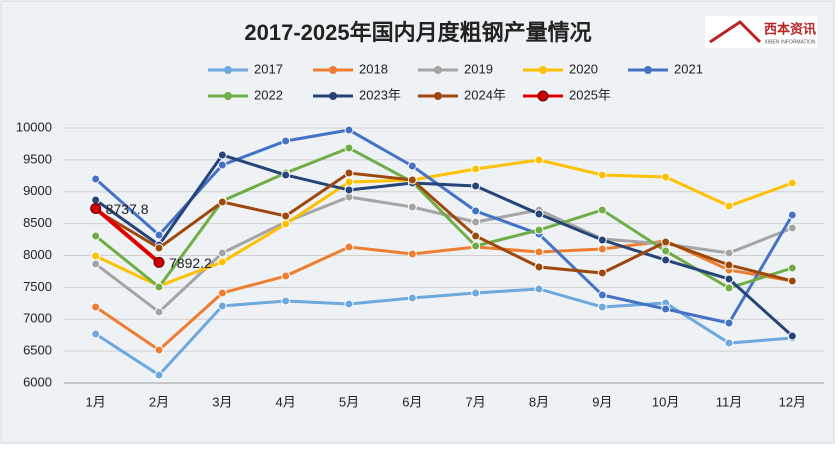  Describe the element at coordinates (789, 42) in the screenshot. I see `logo-subtitle: XIBEN INFORMATION` at that location.